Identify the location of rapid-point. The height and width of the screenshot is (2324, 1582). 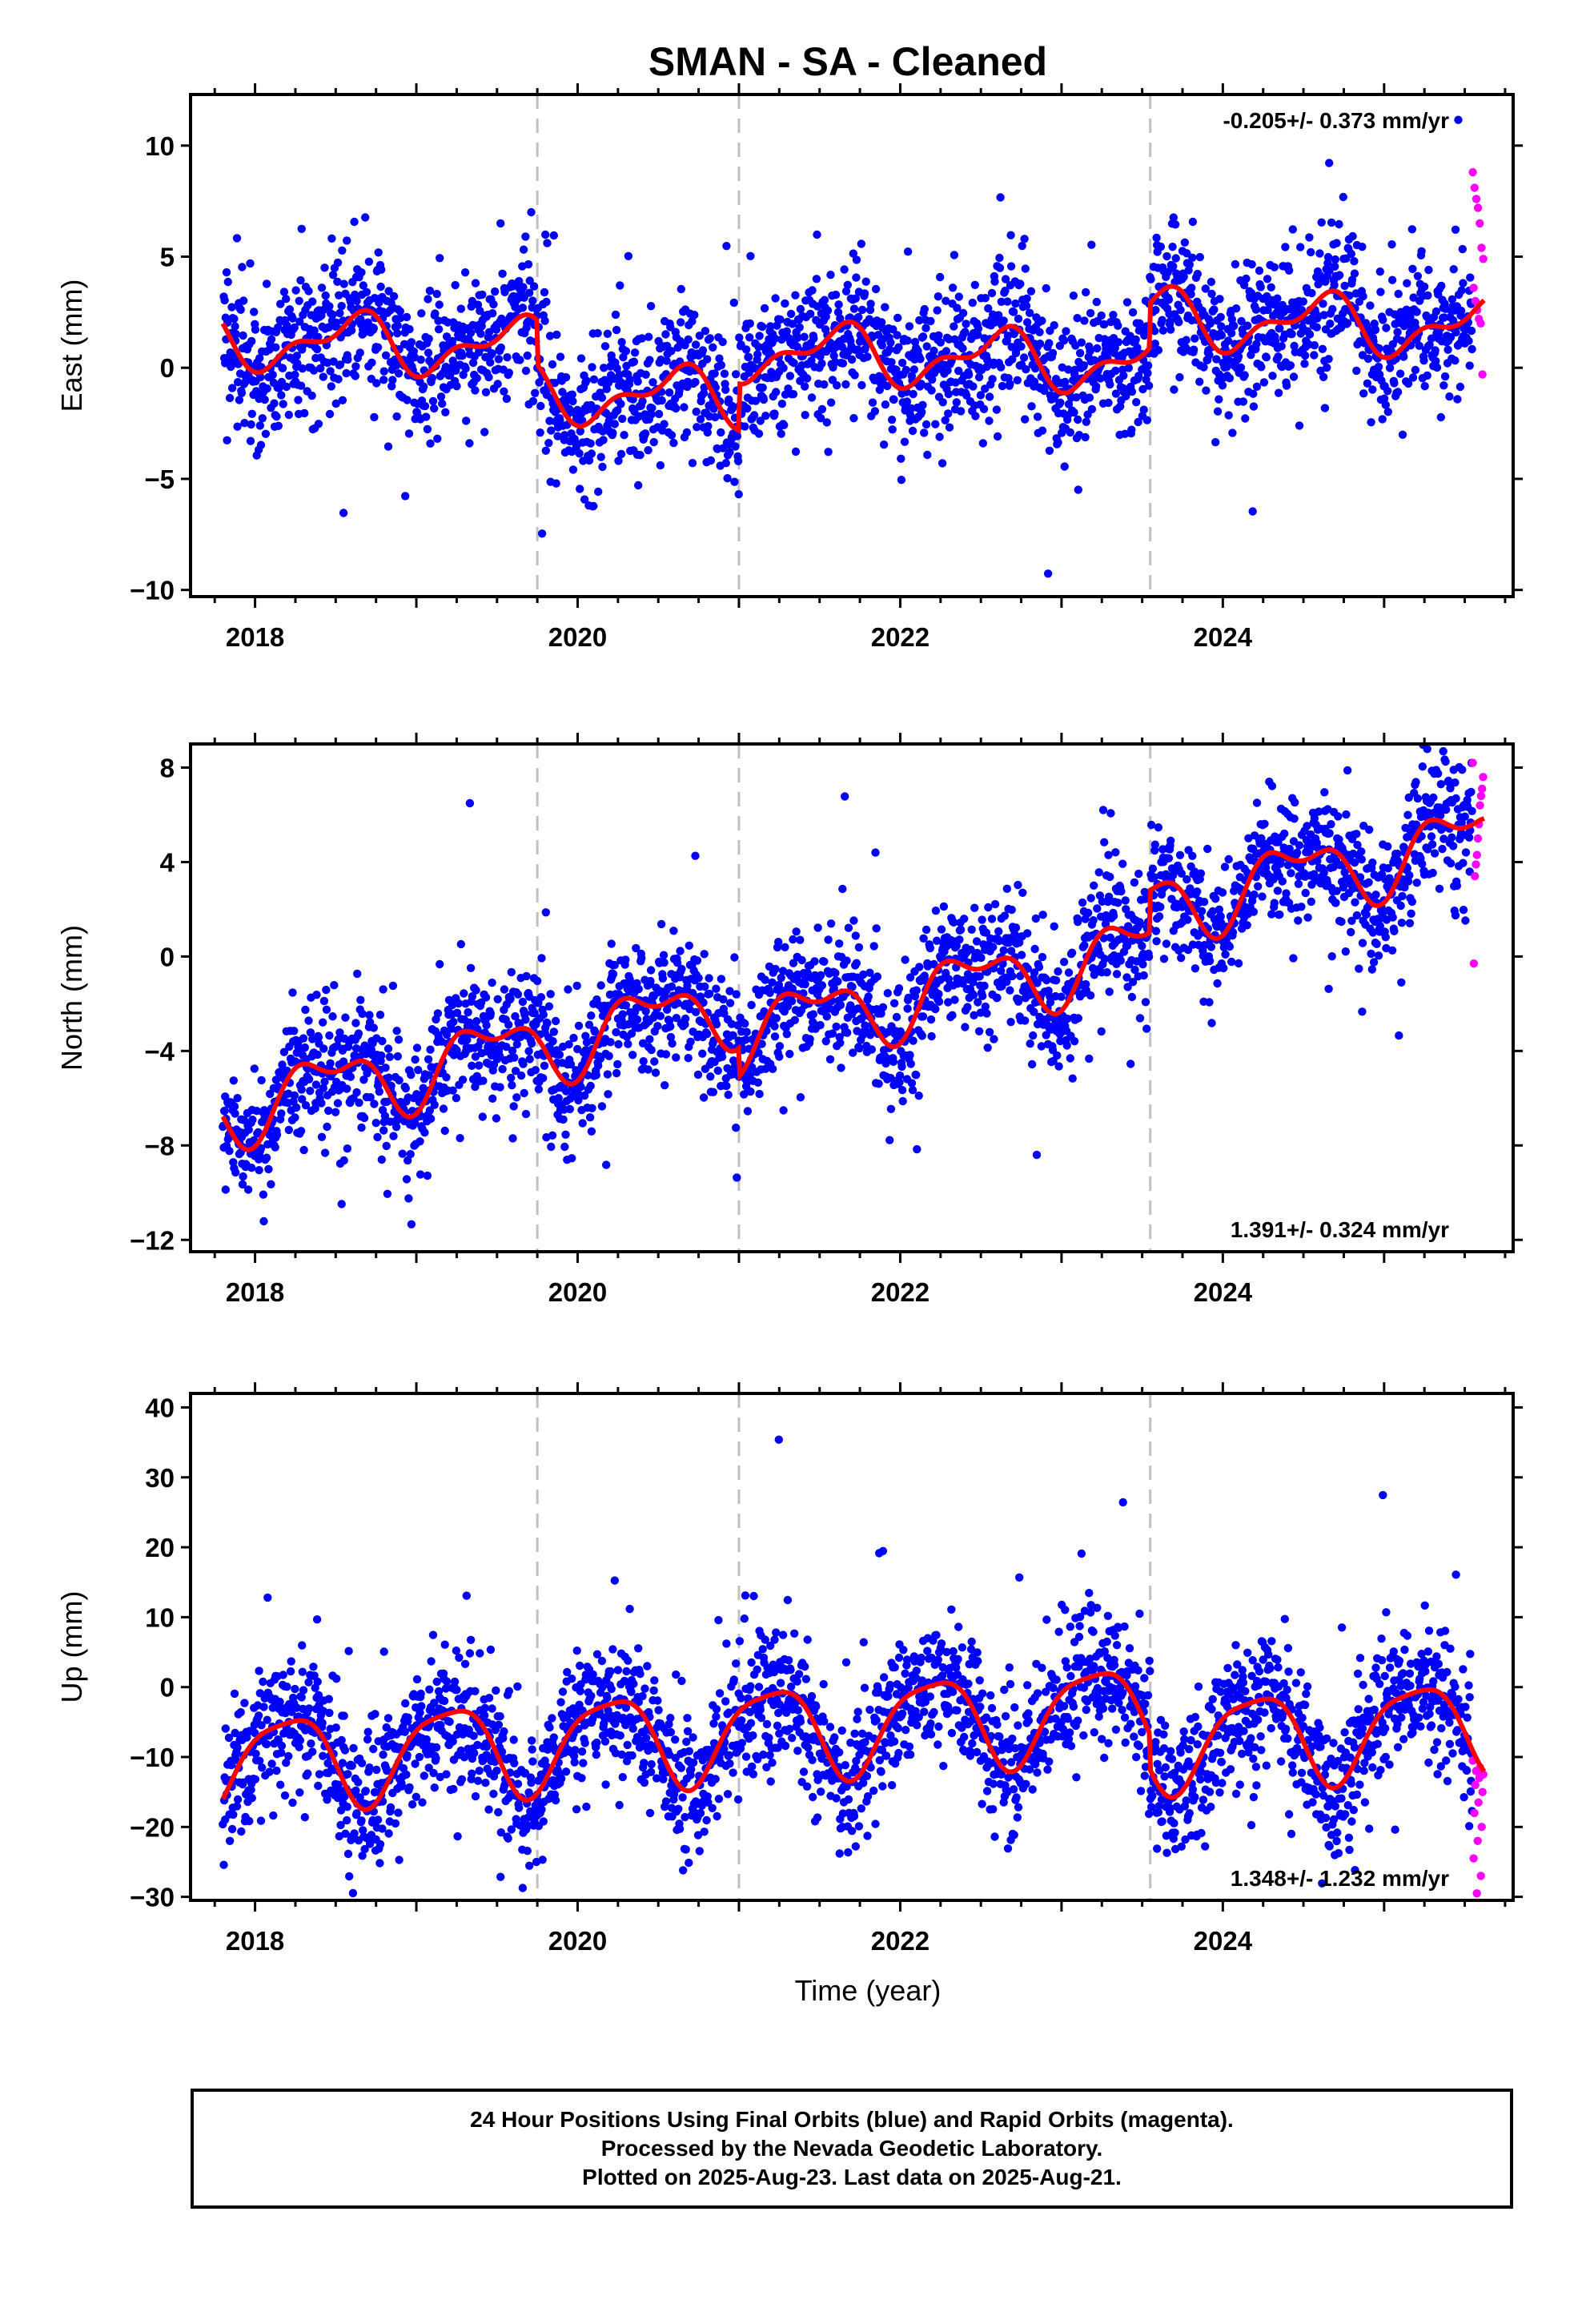
(1475, 187).